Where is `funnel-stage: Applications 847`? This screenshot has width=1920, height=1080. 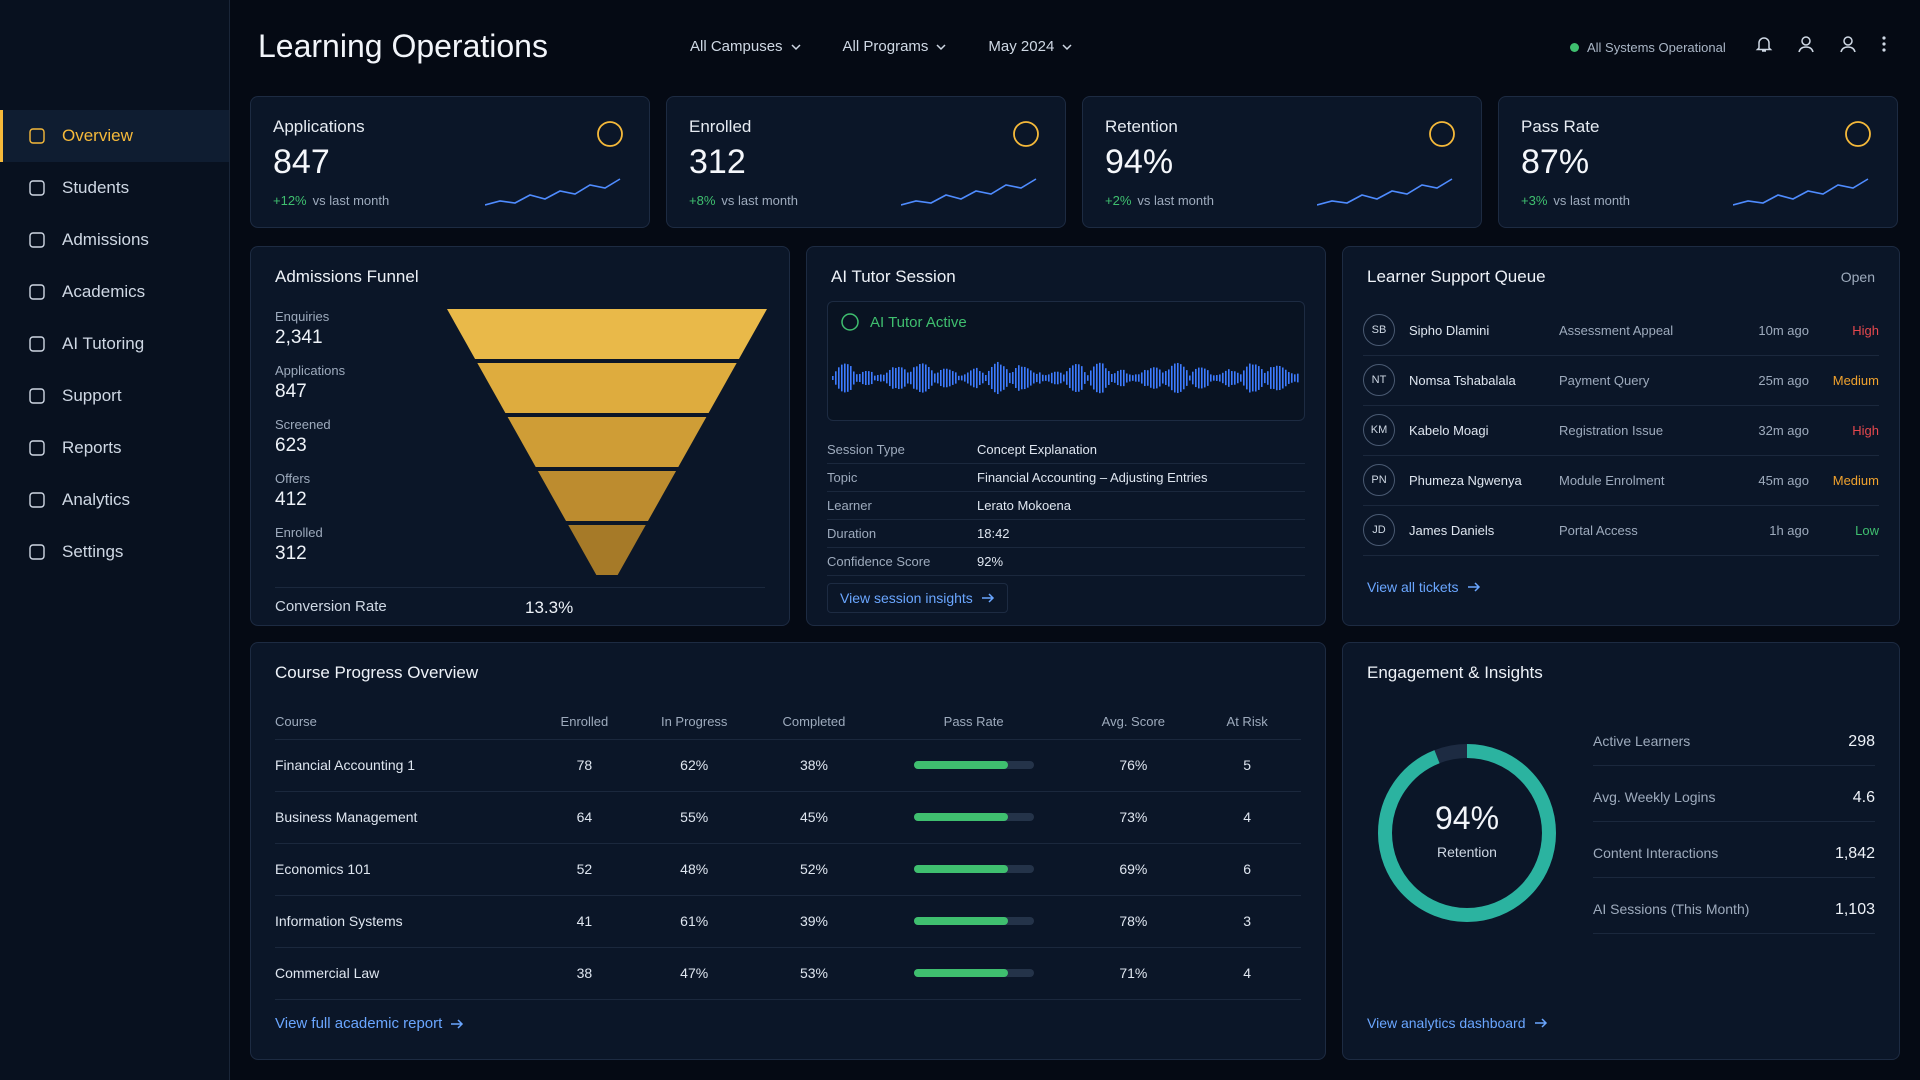 funnel-stage: Applications 847 is located at coordinates (310, 383).